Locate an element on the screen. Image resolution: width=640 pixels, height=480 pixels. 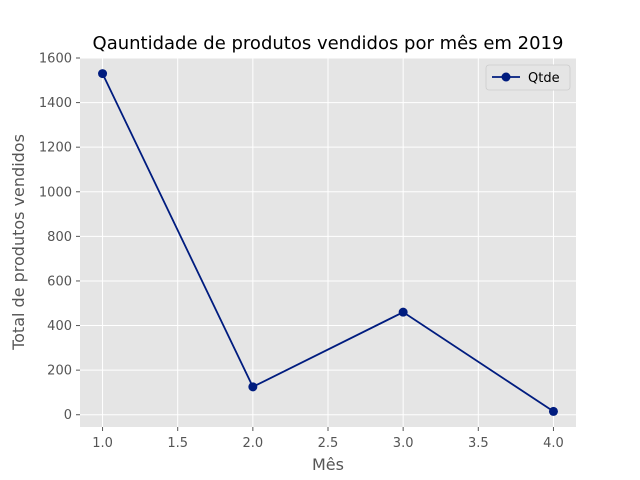
y-ticks: 0 200 400 600 800 1000 1200 1400 1600 is located at coordinates (59, 237).